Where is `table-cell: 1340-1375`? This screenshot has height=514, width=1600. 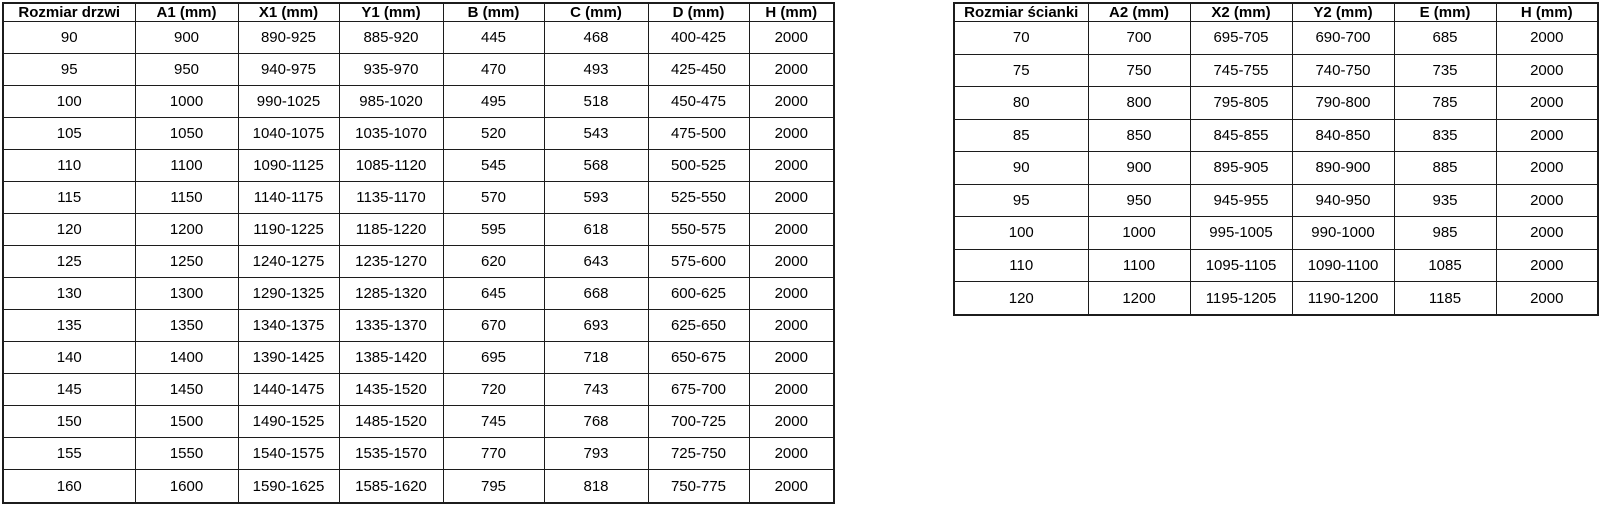 table-cell: 1340-1375 is located at coordinates (288, 326).